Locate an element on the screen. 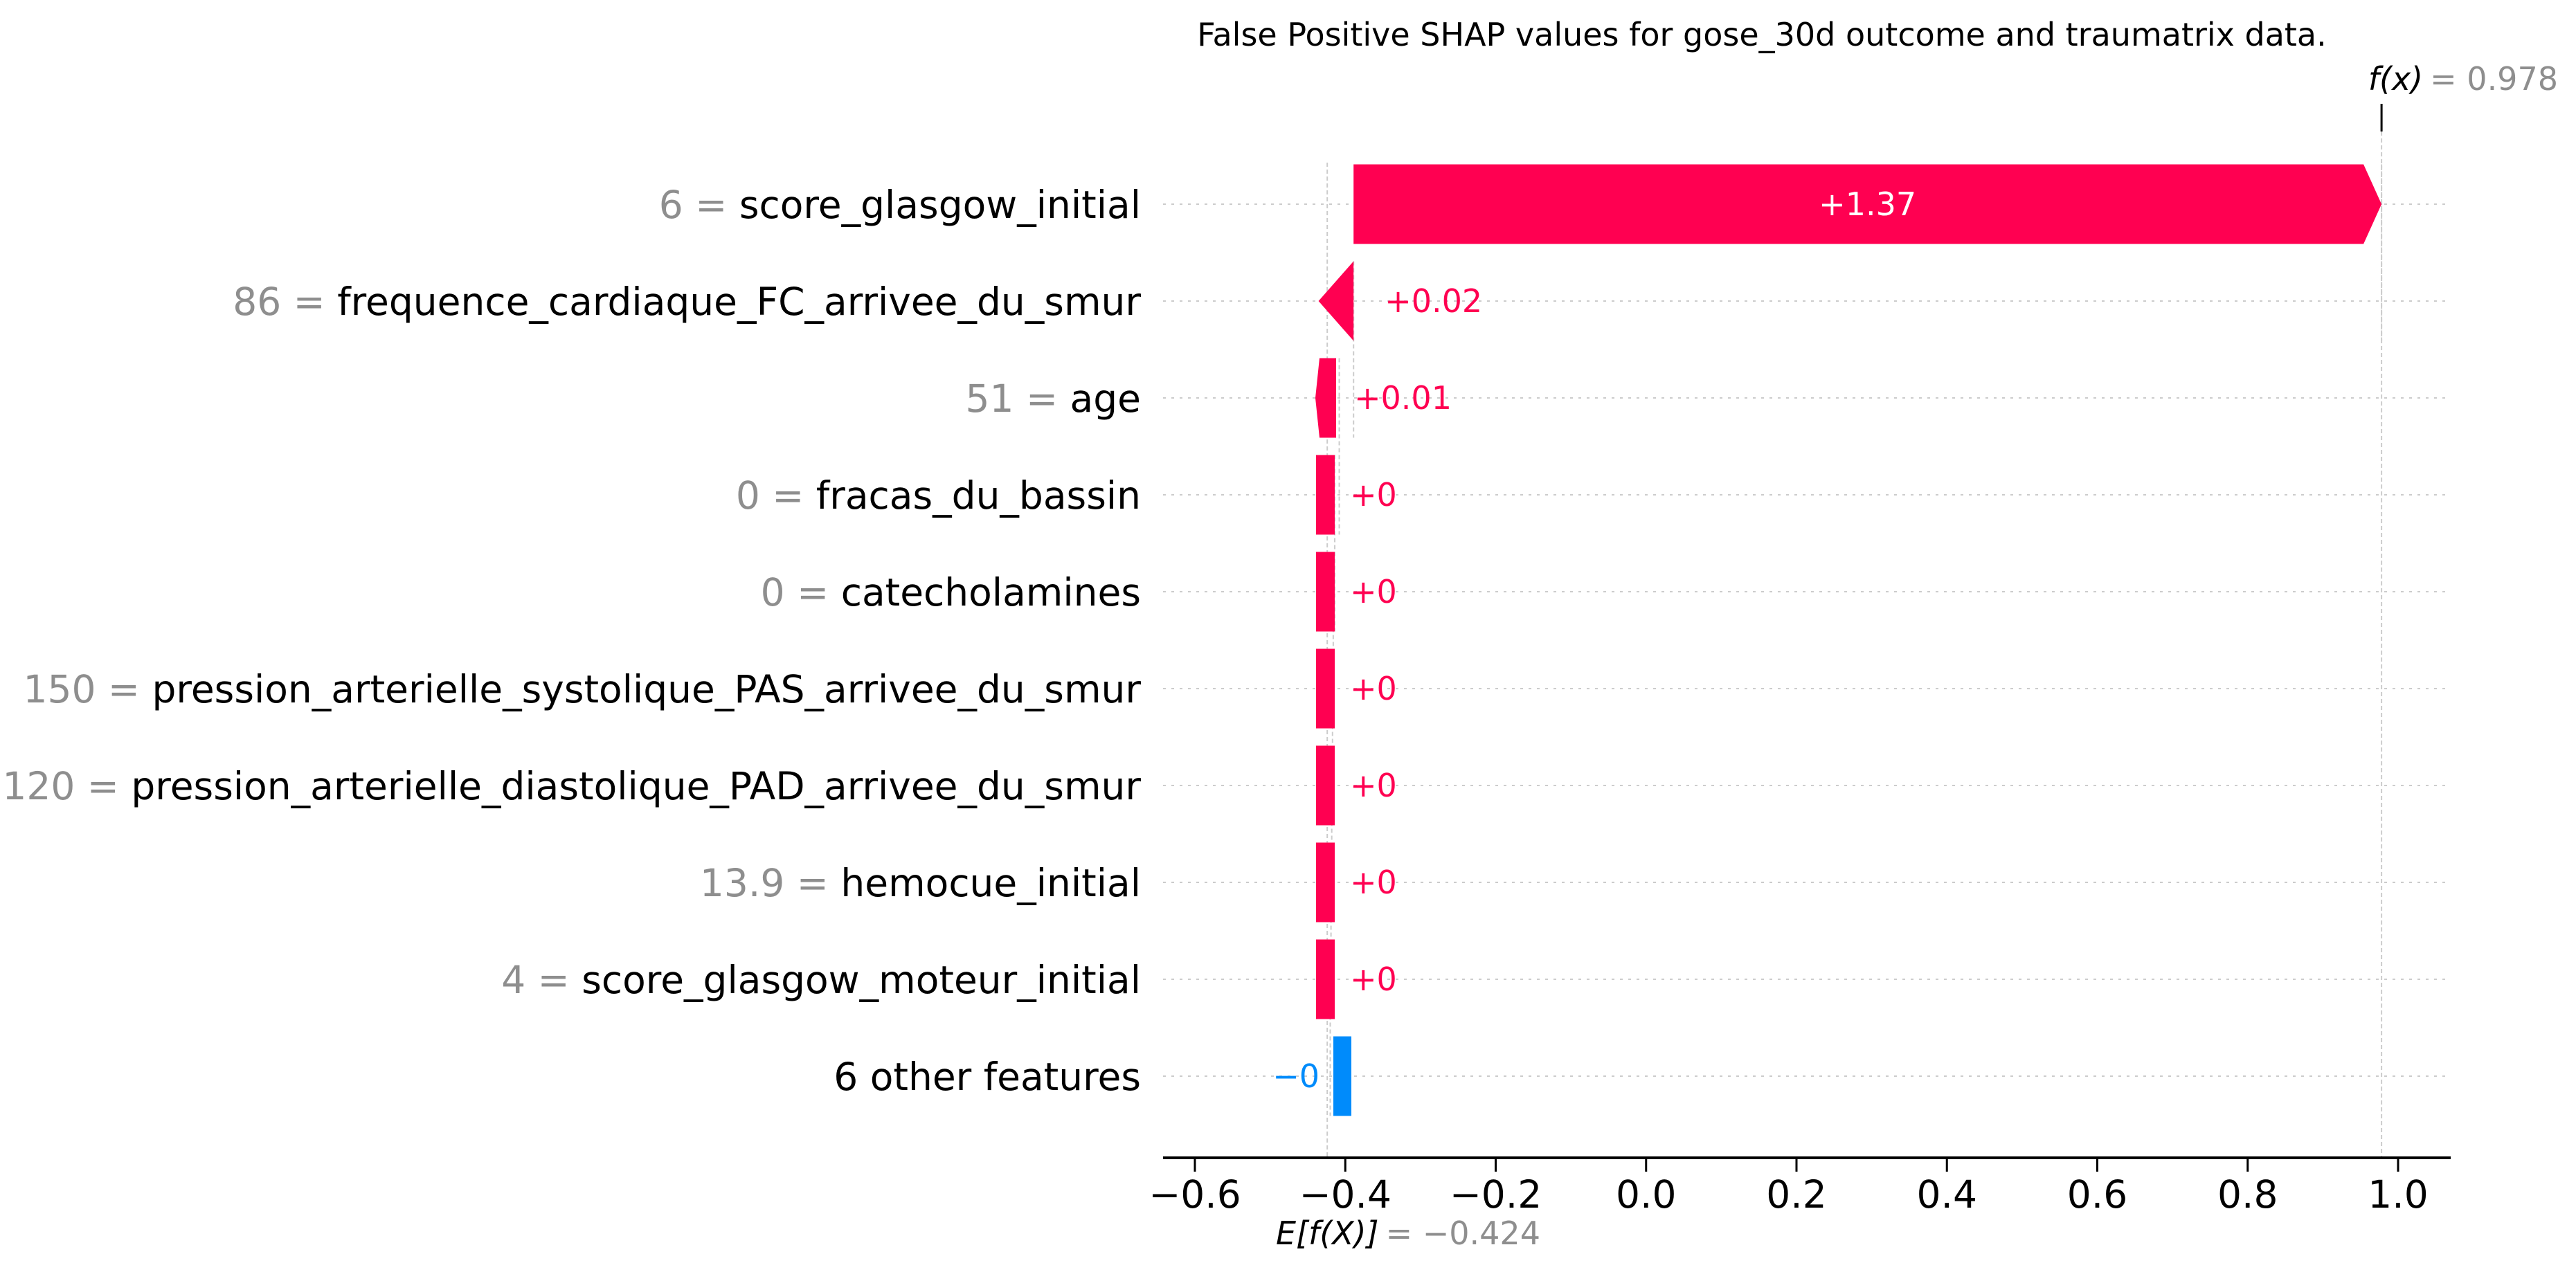  feature-value: 150 is located at coordinates (59, 689).